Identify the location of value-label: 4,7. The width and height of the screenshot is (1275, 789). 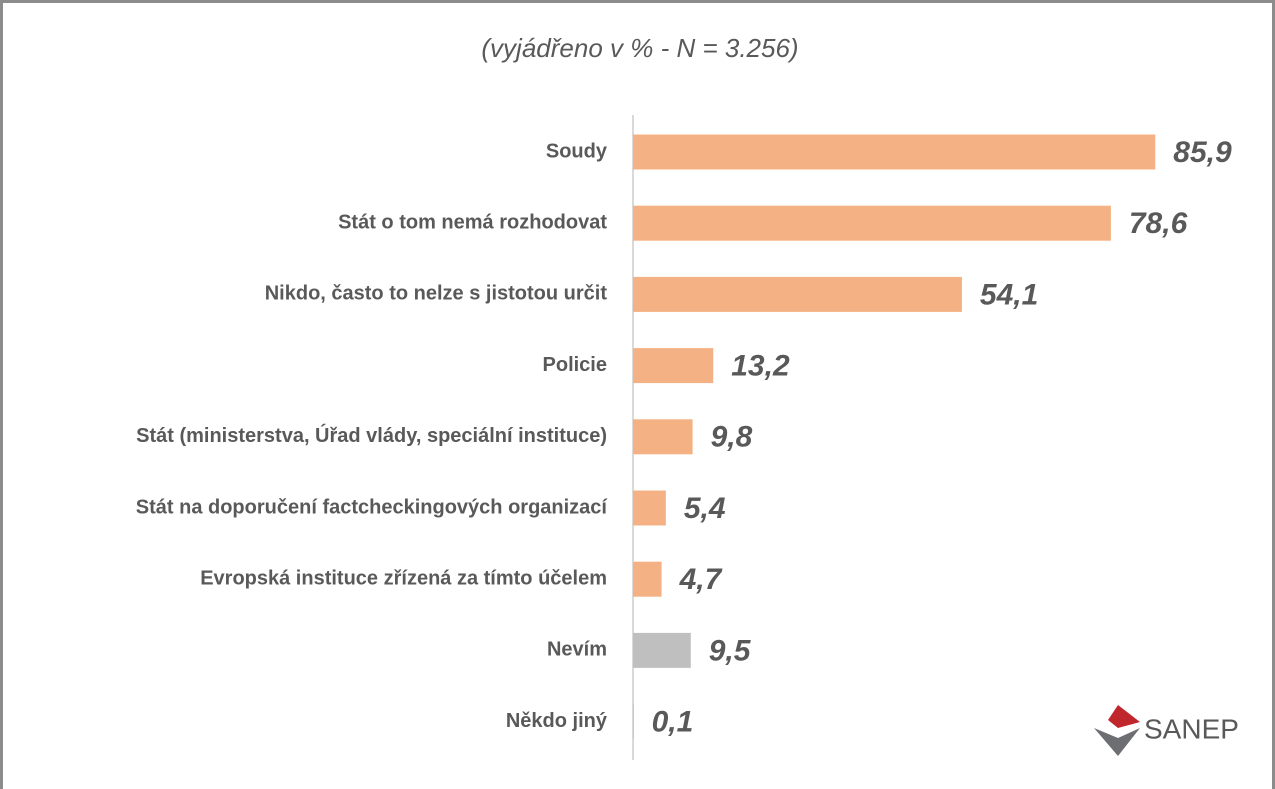
(701, 579).